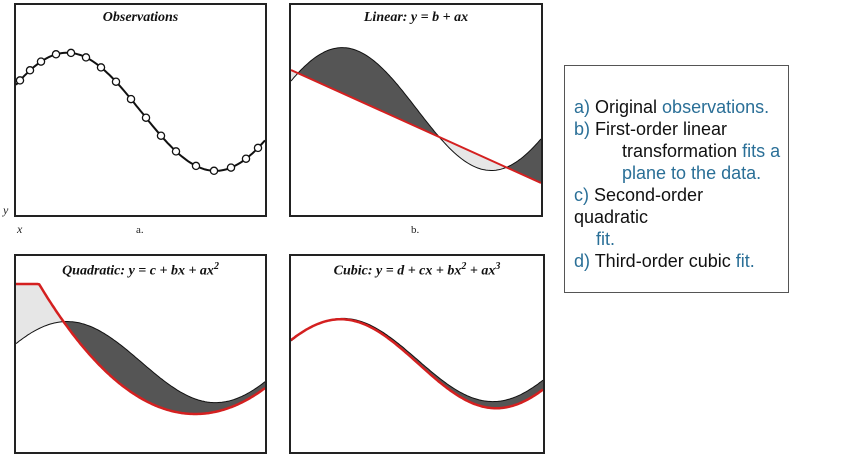 This screenshot has height=454, width=850. Describe the element at coordinates (651, 129) in the screenshot. I see `legend-item-b: b) First-order linear` at that location.